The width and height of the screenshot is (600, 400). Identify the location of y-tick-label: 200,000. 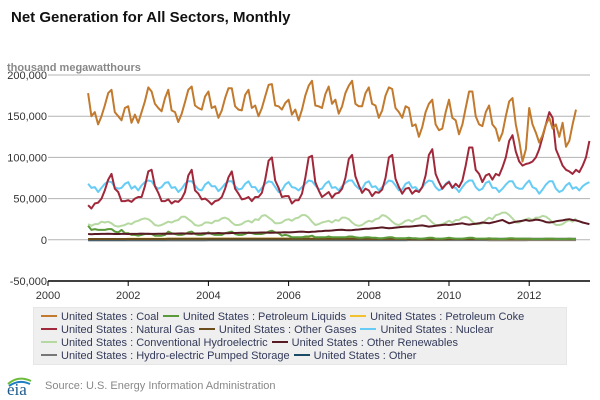
(27, 76).